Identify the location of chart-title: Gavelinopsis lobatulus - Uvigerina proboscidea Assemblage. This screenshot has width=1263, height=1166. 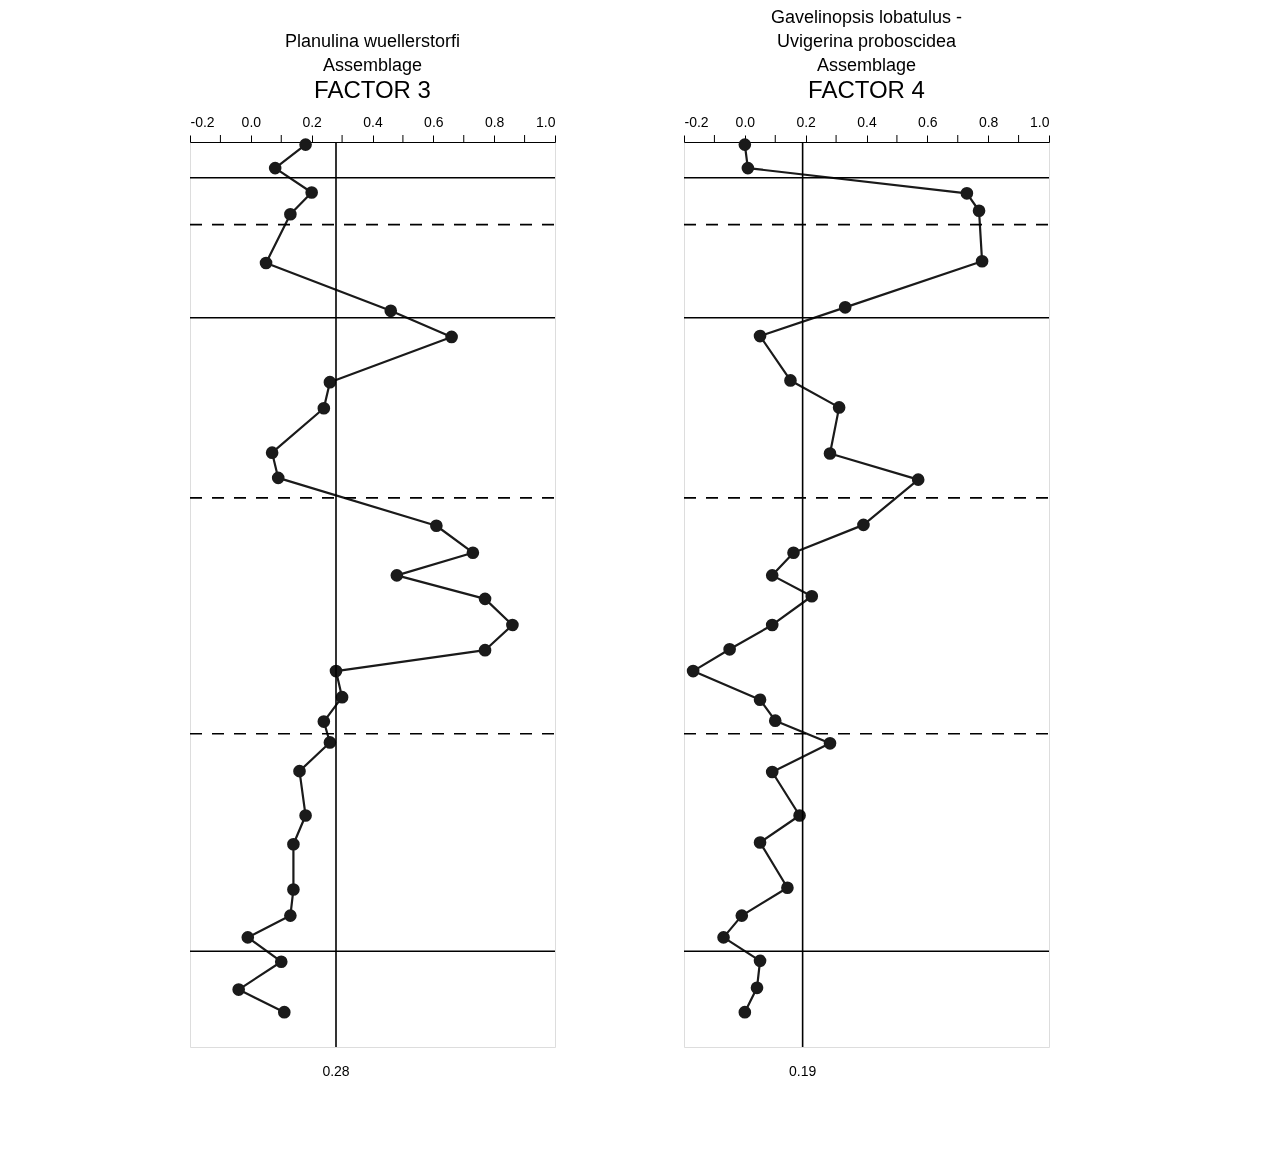
(866, 41).